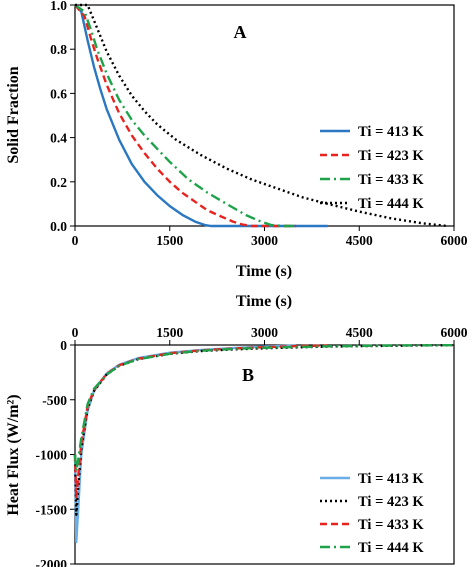  What do you see at coordinates (63, 345) in the screenshot?
I see `y-tick-label: 0` at bounding box center [63, 345].